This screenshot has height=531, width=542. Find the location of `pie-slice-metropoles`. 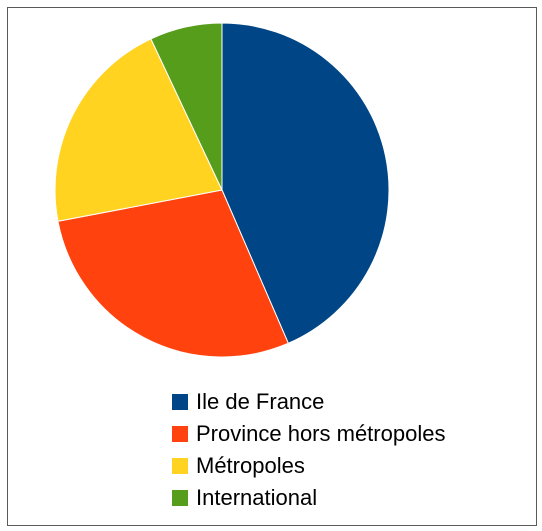

pie-slice-metropoles is located at coordinates (138, 130).